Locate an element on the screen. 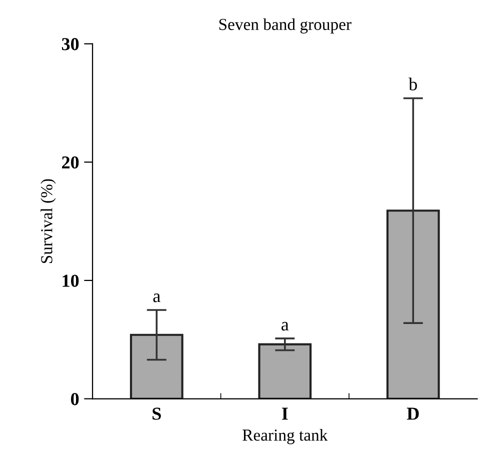 The width and height of the screenshot is (487, 461). x-tick-label: S is located at coordinates (156, 414).